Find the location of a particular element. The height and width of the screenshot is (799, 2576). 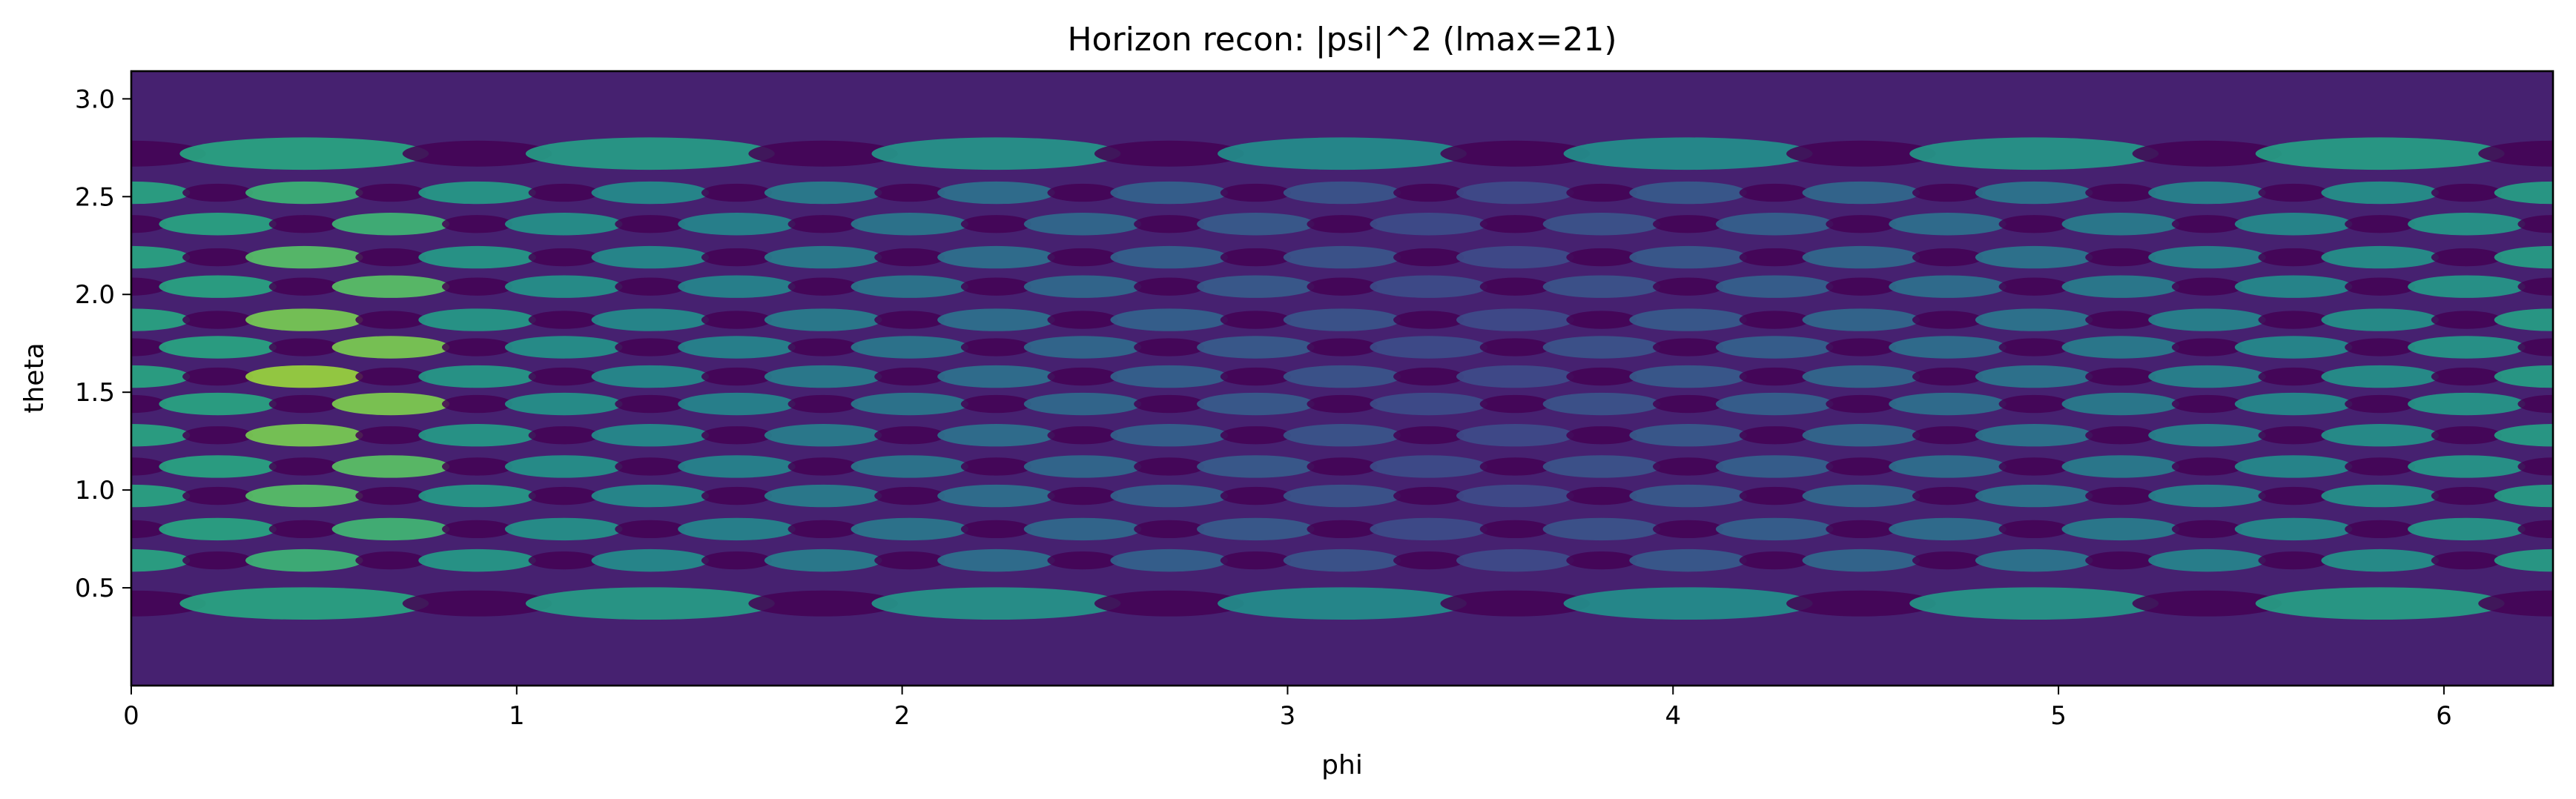

x-tick-label: 3 is located at coordinates (1288, 716).